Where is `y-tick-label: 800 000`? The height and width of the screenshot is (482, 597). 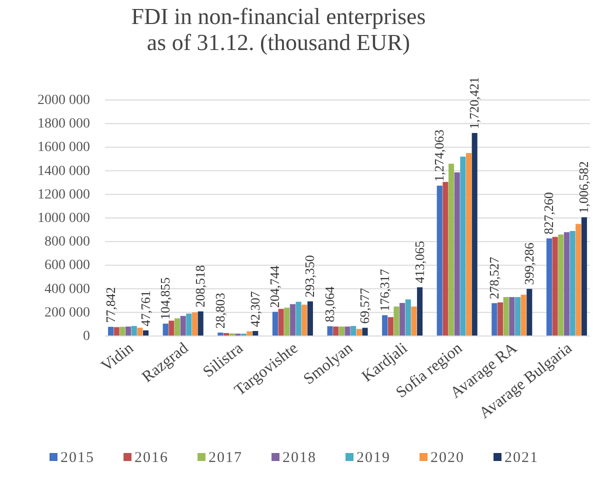 y-tick-label: 800 000 is located at coordinates (67, 242).